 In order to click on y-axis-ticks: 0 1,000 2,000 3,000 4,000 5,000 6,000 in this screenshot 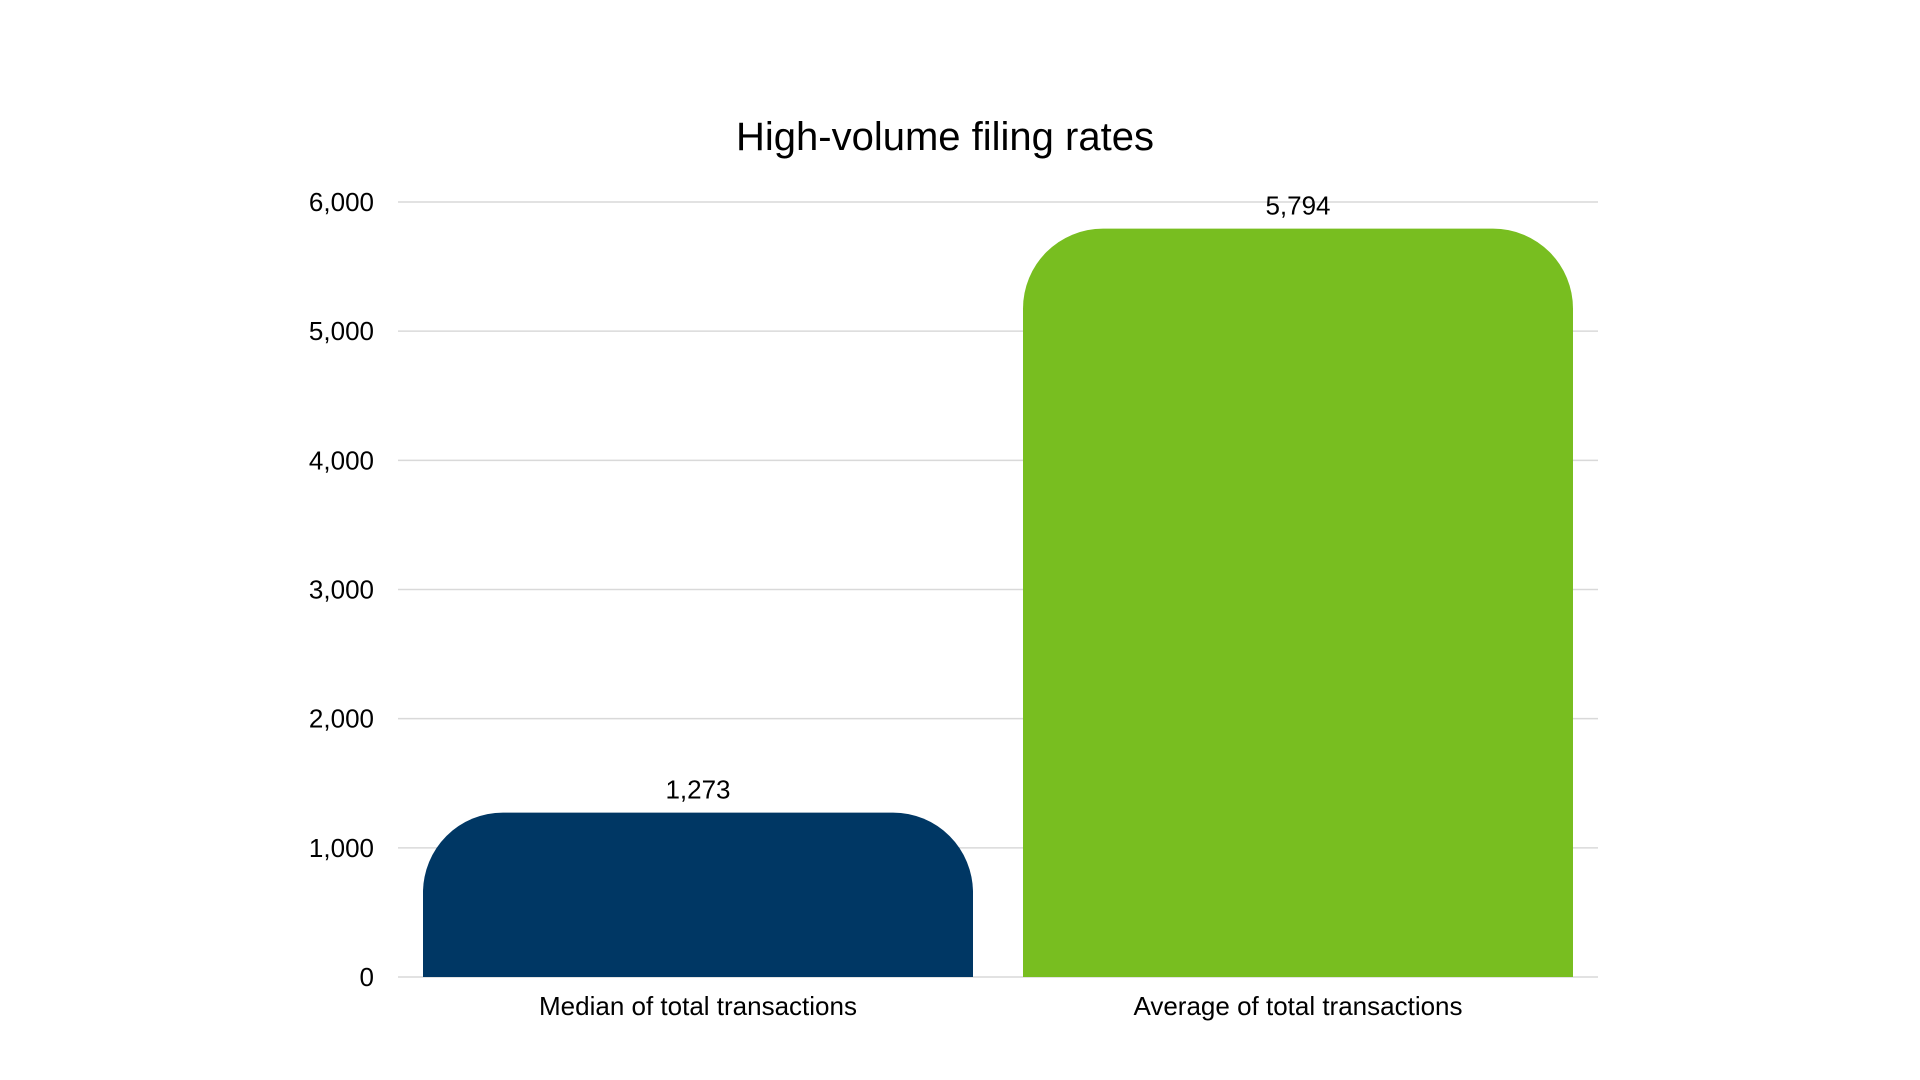, I will do `click(341, 589)`.